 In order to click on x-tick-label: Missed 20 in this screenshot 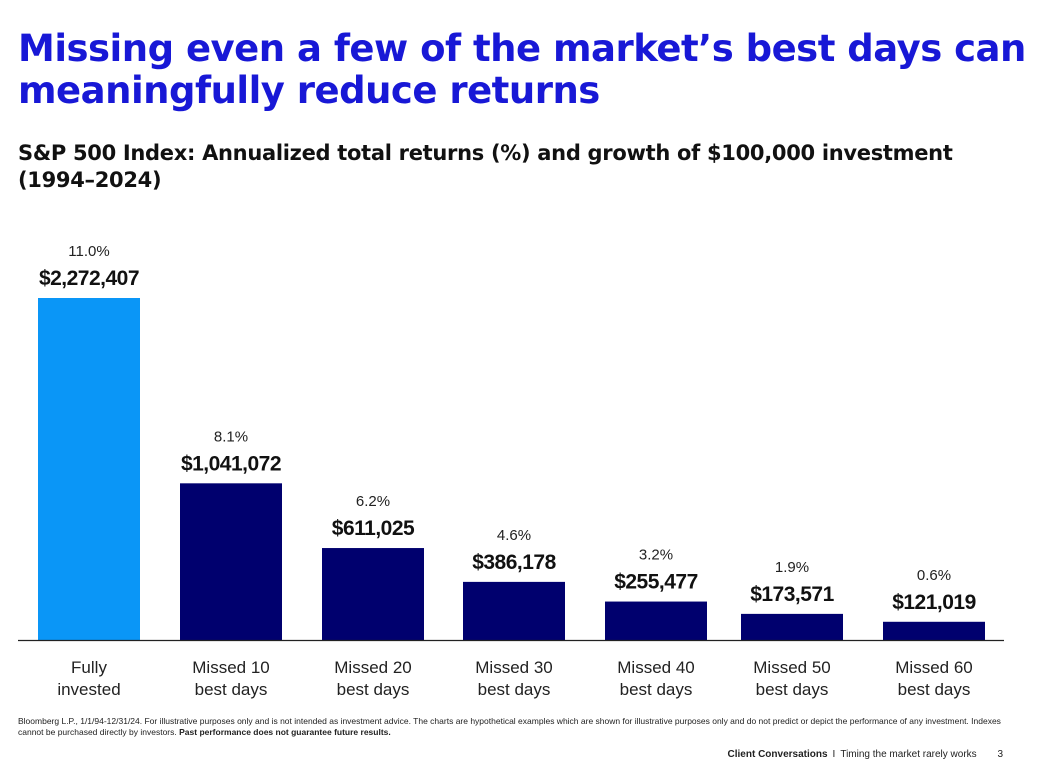, I will do `click(372, 667)`.